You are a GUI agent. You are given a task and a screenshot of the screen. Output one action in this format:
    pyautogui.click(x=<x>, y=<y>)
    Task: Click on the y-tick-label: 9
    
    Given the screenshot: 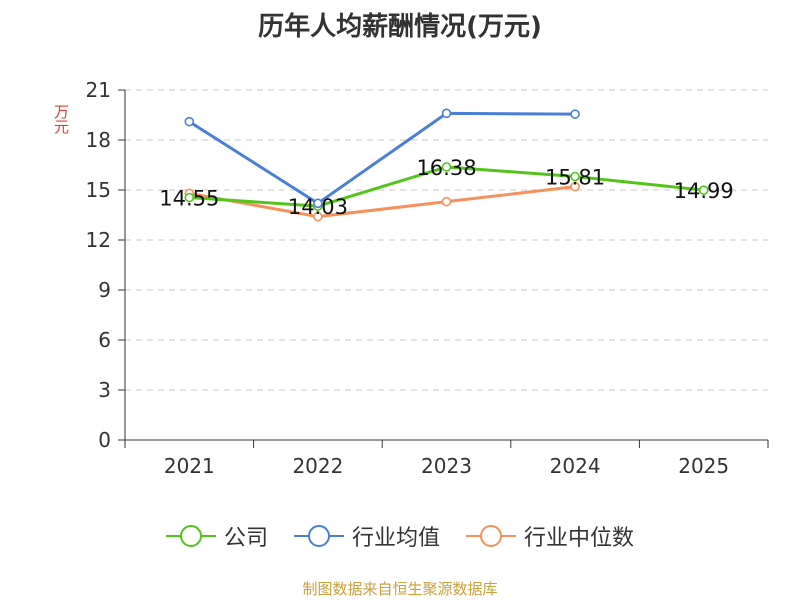 What is the action you would take?
    pyautogui.click(x=104, y=290)
    